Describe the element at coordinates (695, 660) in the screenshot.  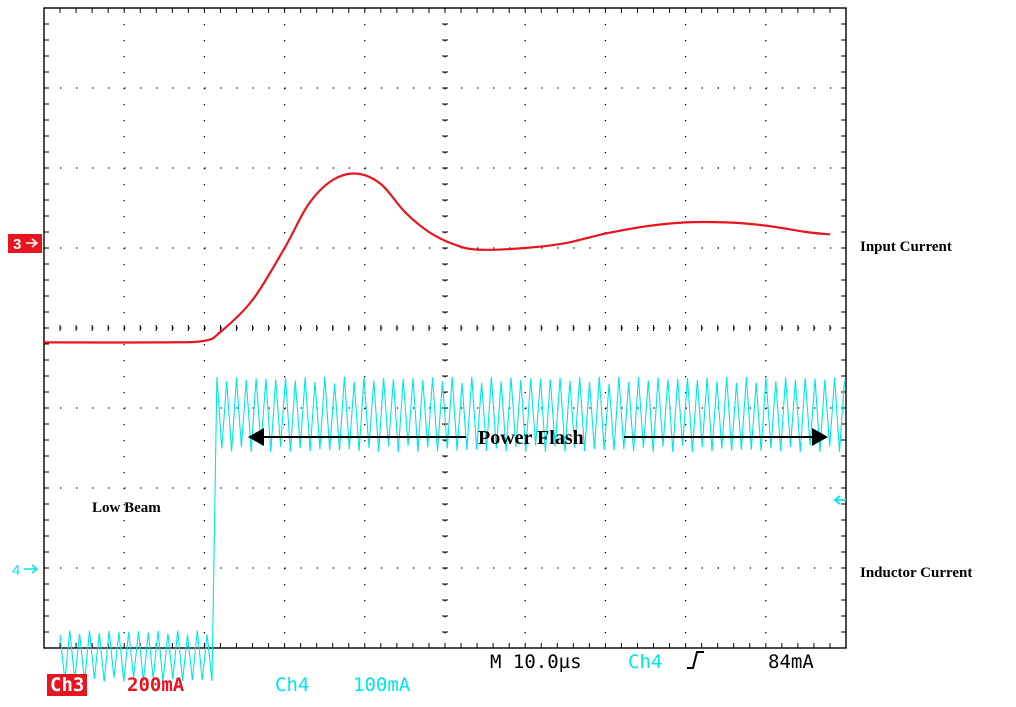
I see `rising-edge-trigger-icon` at that location.